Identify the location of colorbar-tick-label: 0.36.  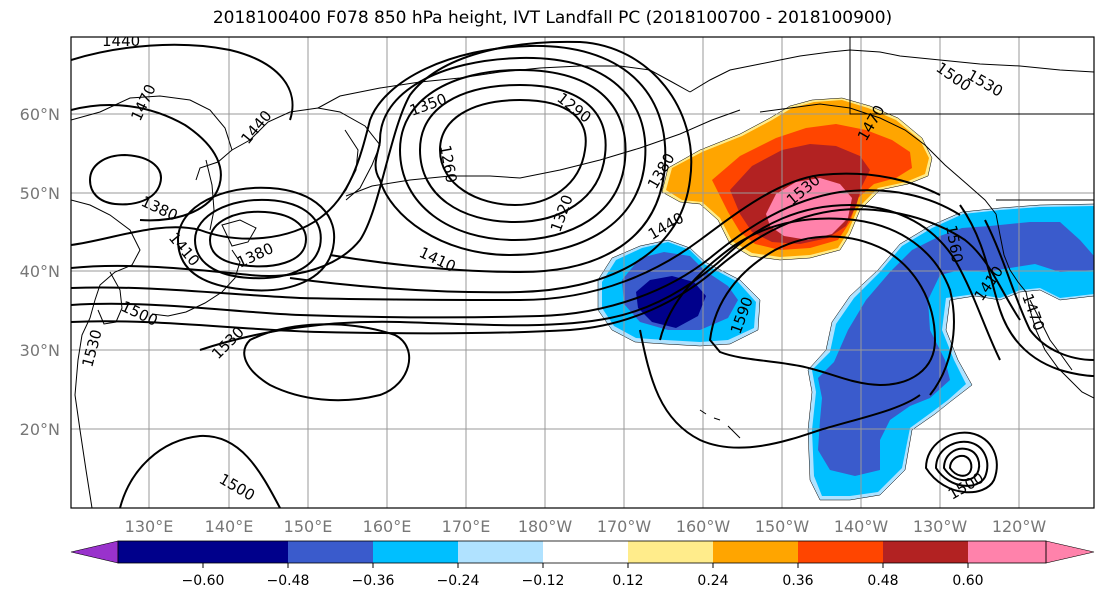
(797, 581).